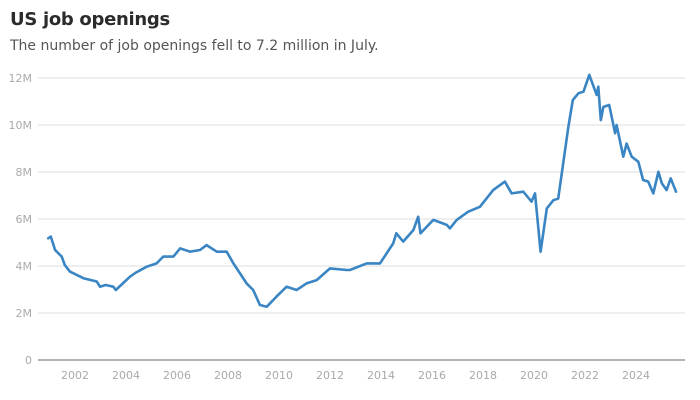 This screenshot has width=700, height=400. I want to click on x-tick-label: 2004, so click(126, 375).